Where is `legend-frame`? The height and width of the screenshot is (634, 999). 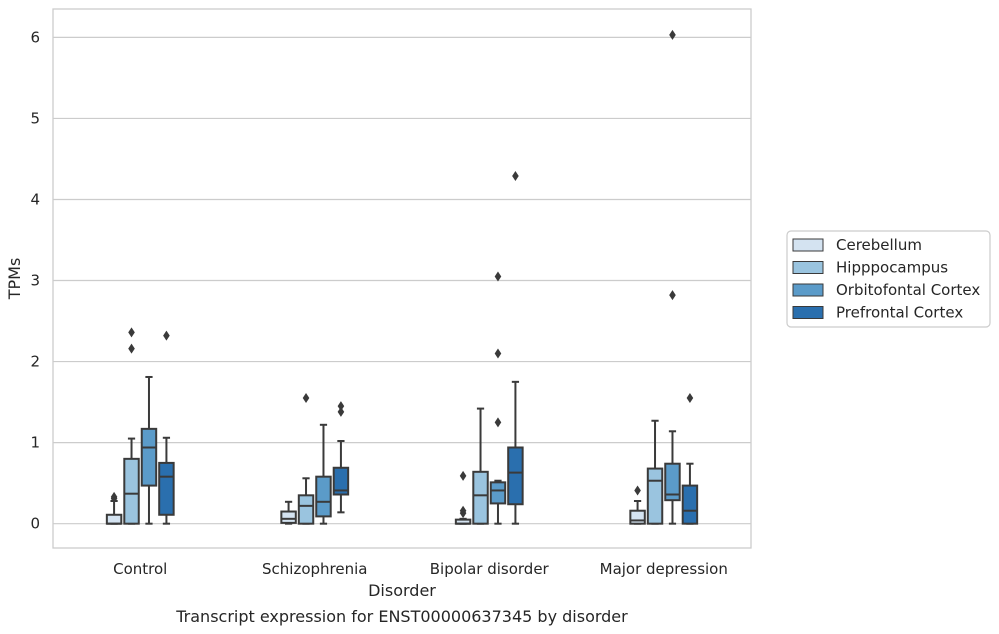 legend-frame is located at coordinates (888, 279).